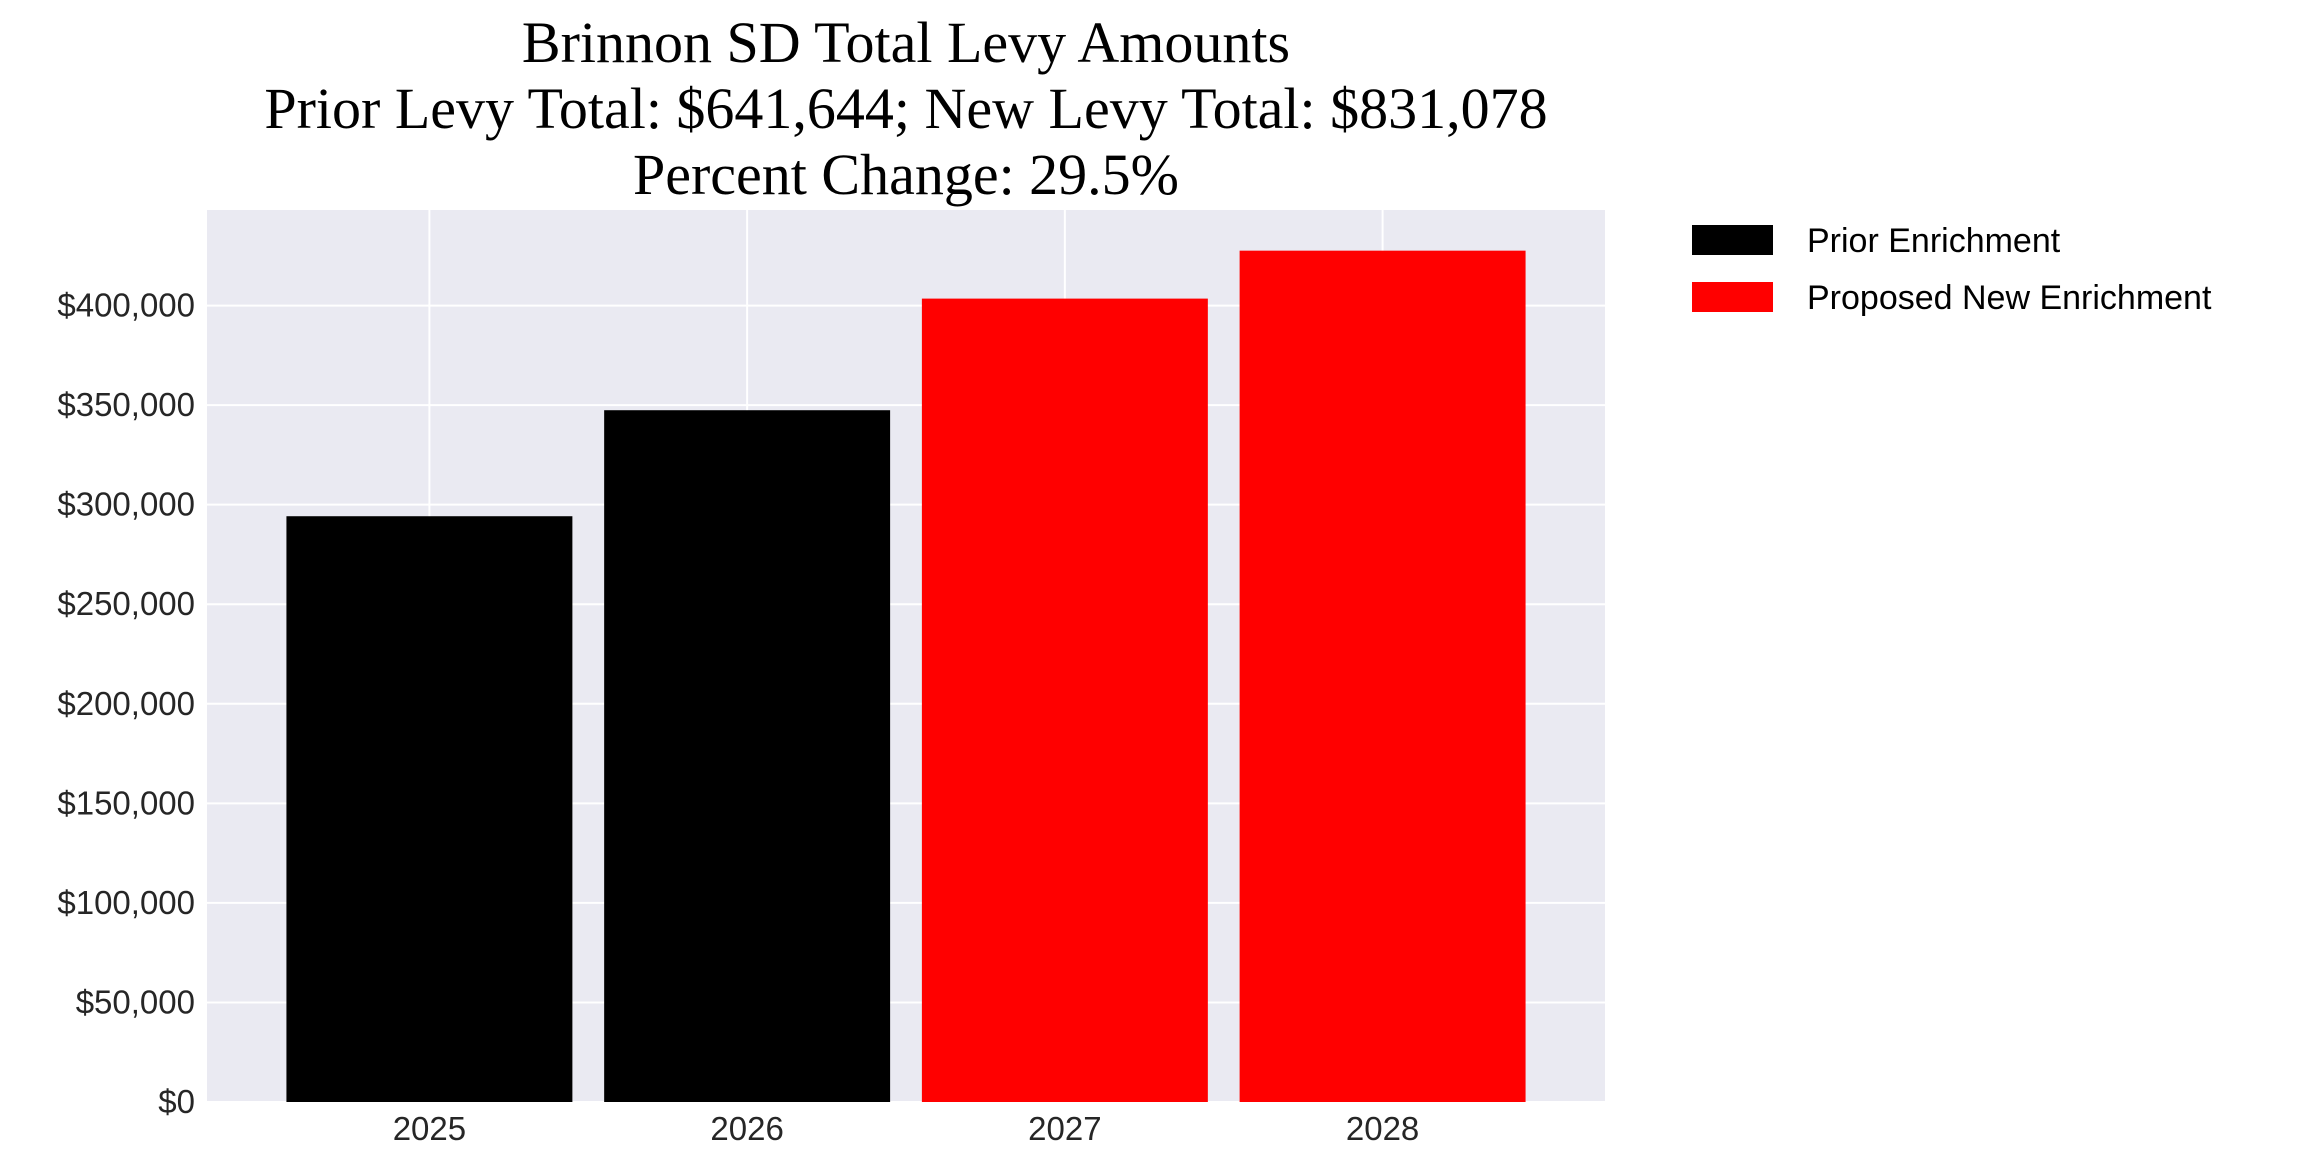 The height and width of the screenshot is (1152, 2304). What do you see at coordinates (126, 404) in the screenshot?
I see `y-tick-label: $350,000` at bounding box center [126, 404].